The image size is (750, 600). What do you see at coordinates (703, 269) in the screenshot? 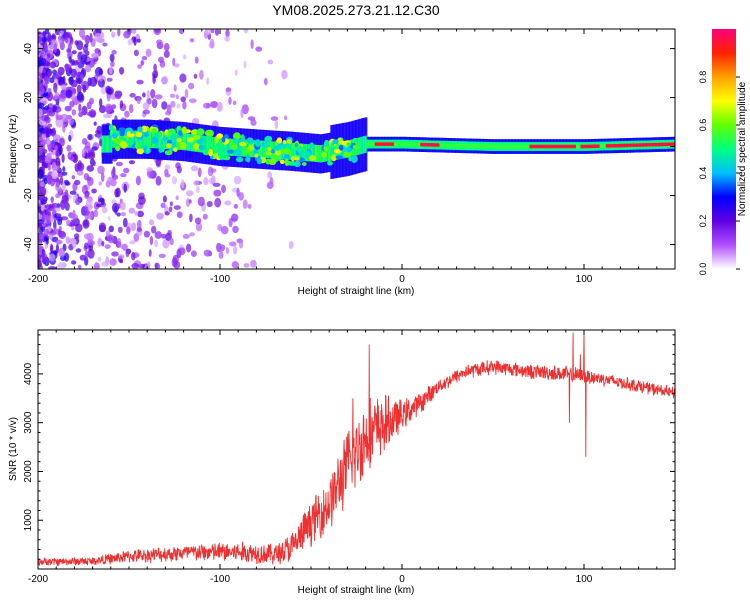
I see `colorbar-tick-label: 0.0` at bounding box center [703, 269].